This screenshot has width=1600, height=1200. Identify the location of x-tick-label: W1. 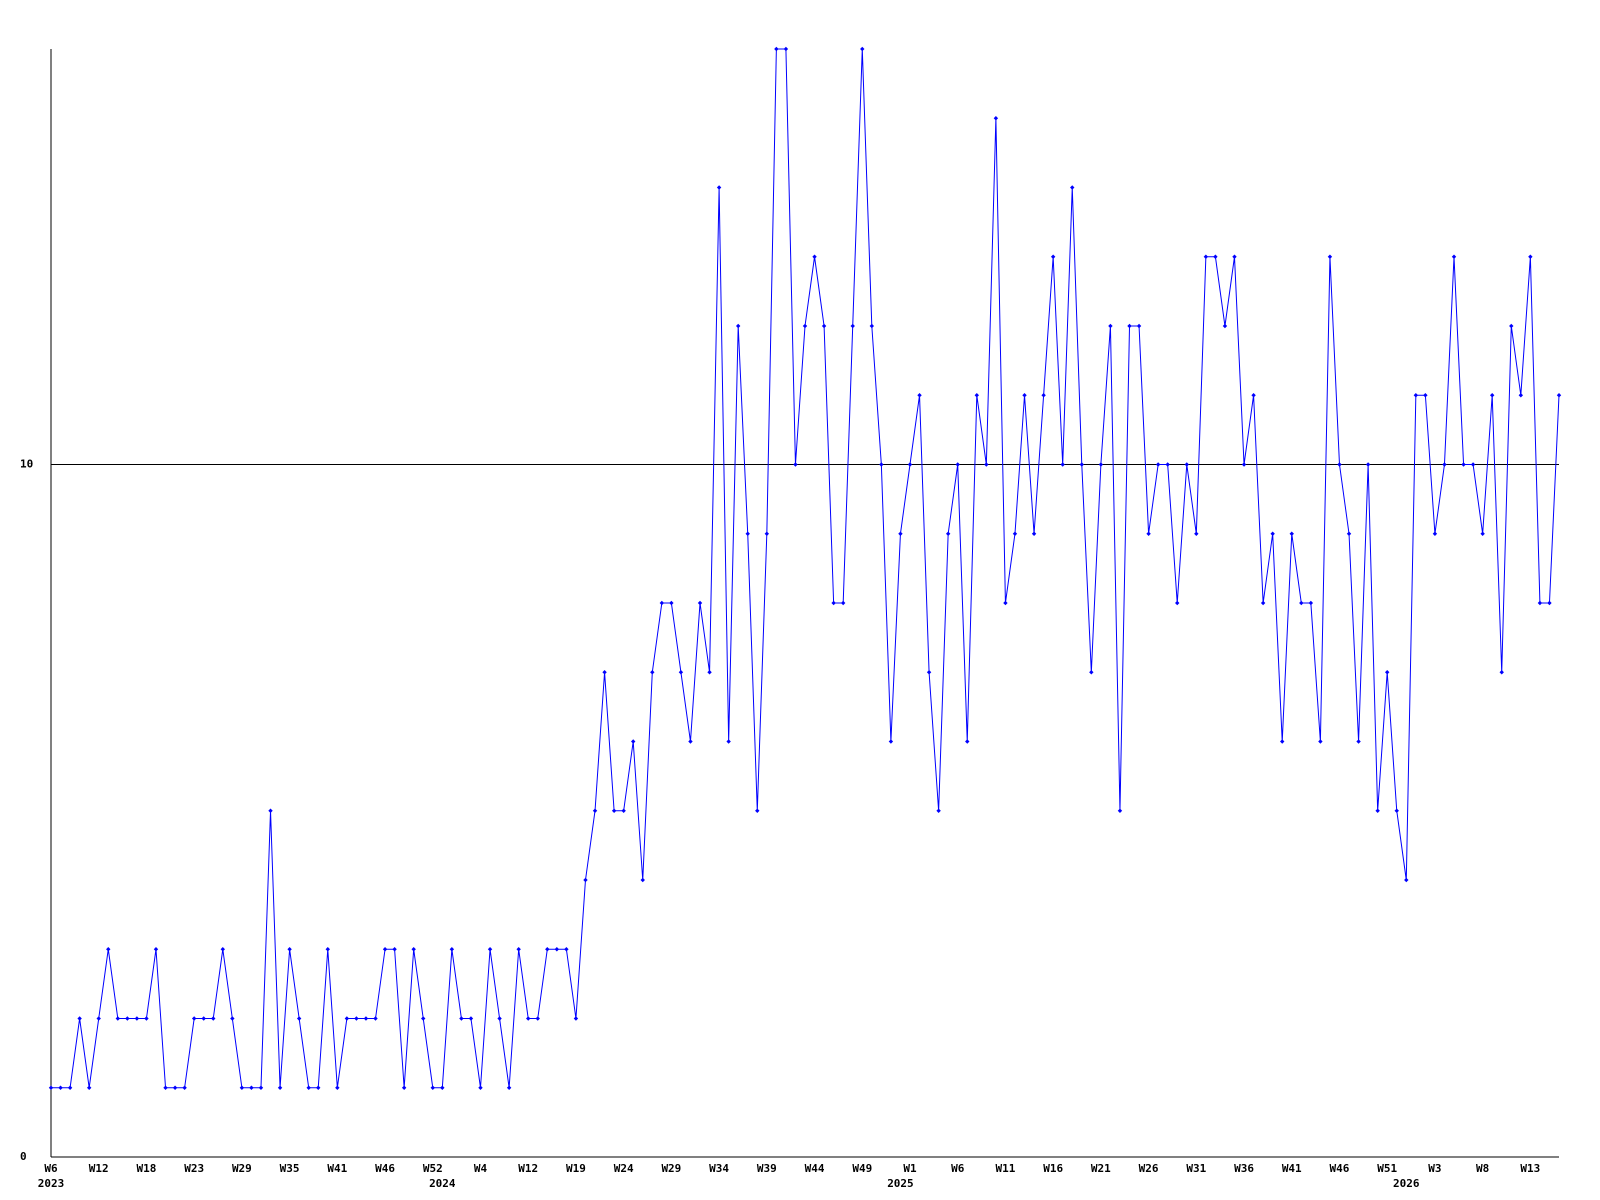
(910, 1168).